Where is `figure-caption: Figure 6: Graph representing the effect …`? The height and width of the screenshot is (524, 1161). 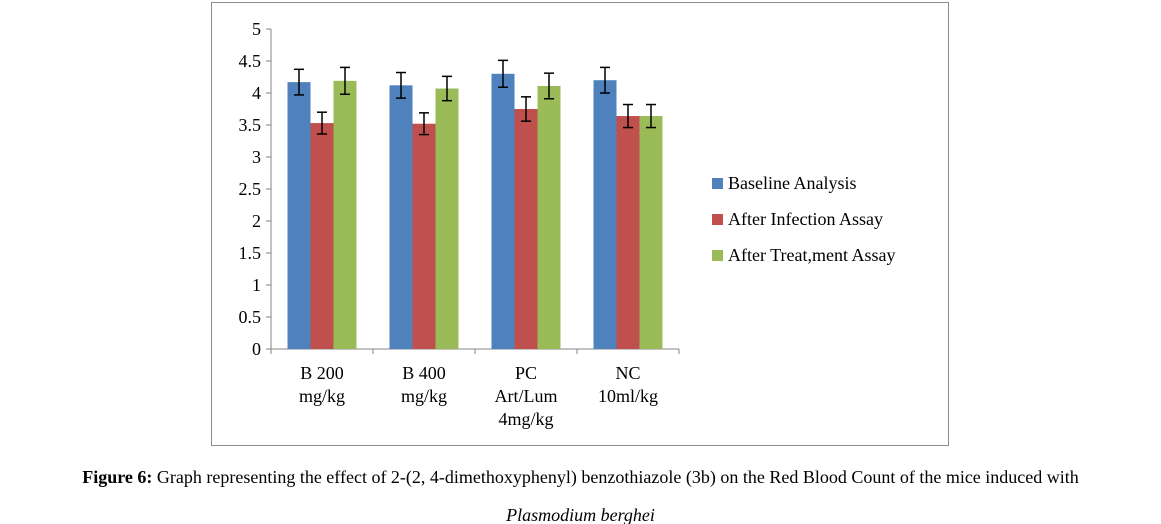 figure-caption: Figure 6: Graph representing the effect … is located at coordinates (580, 491).